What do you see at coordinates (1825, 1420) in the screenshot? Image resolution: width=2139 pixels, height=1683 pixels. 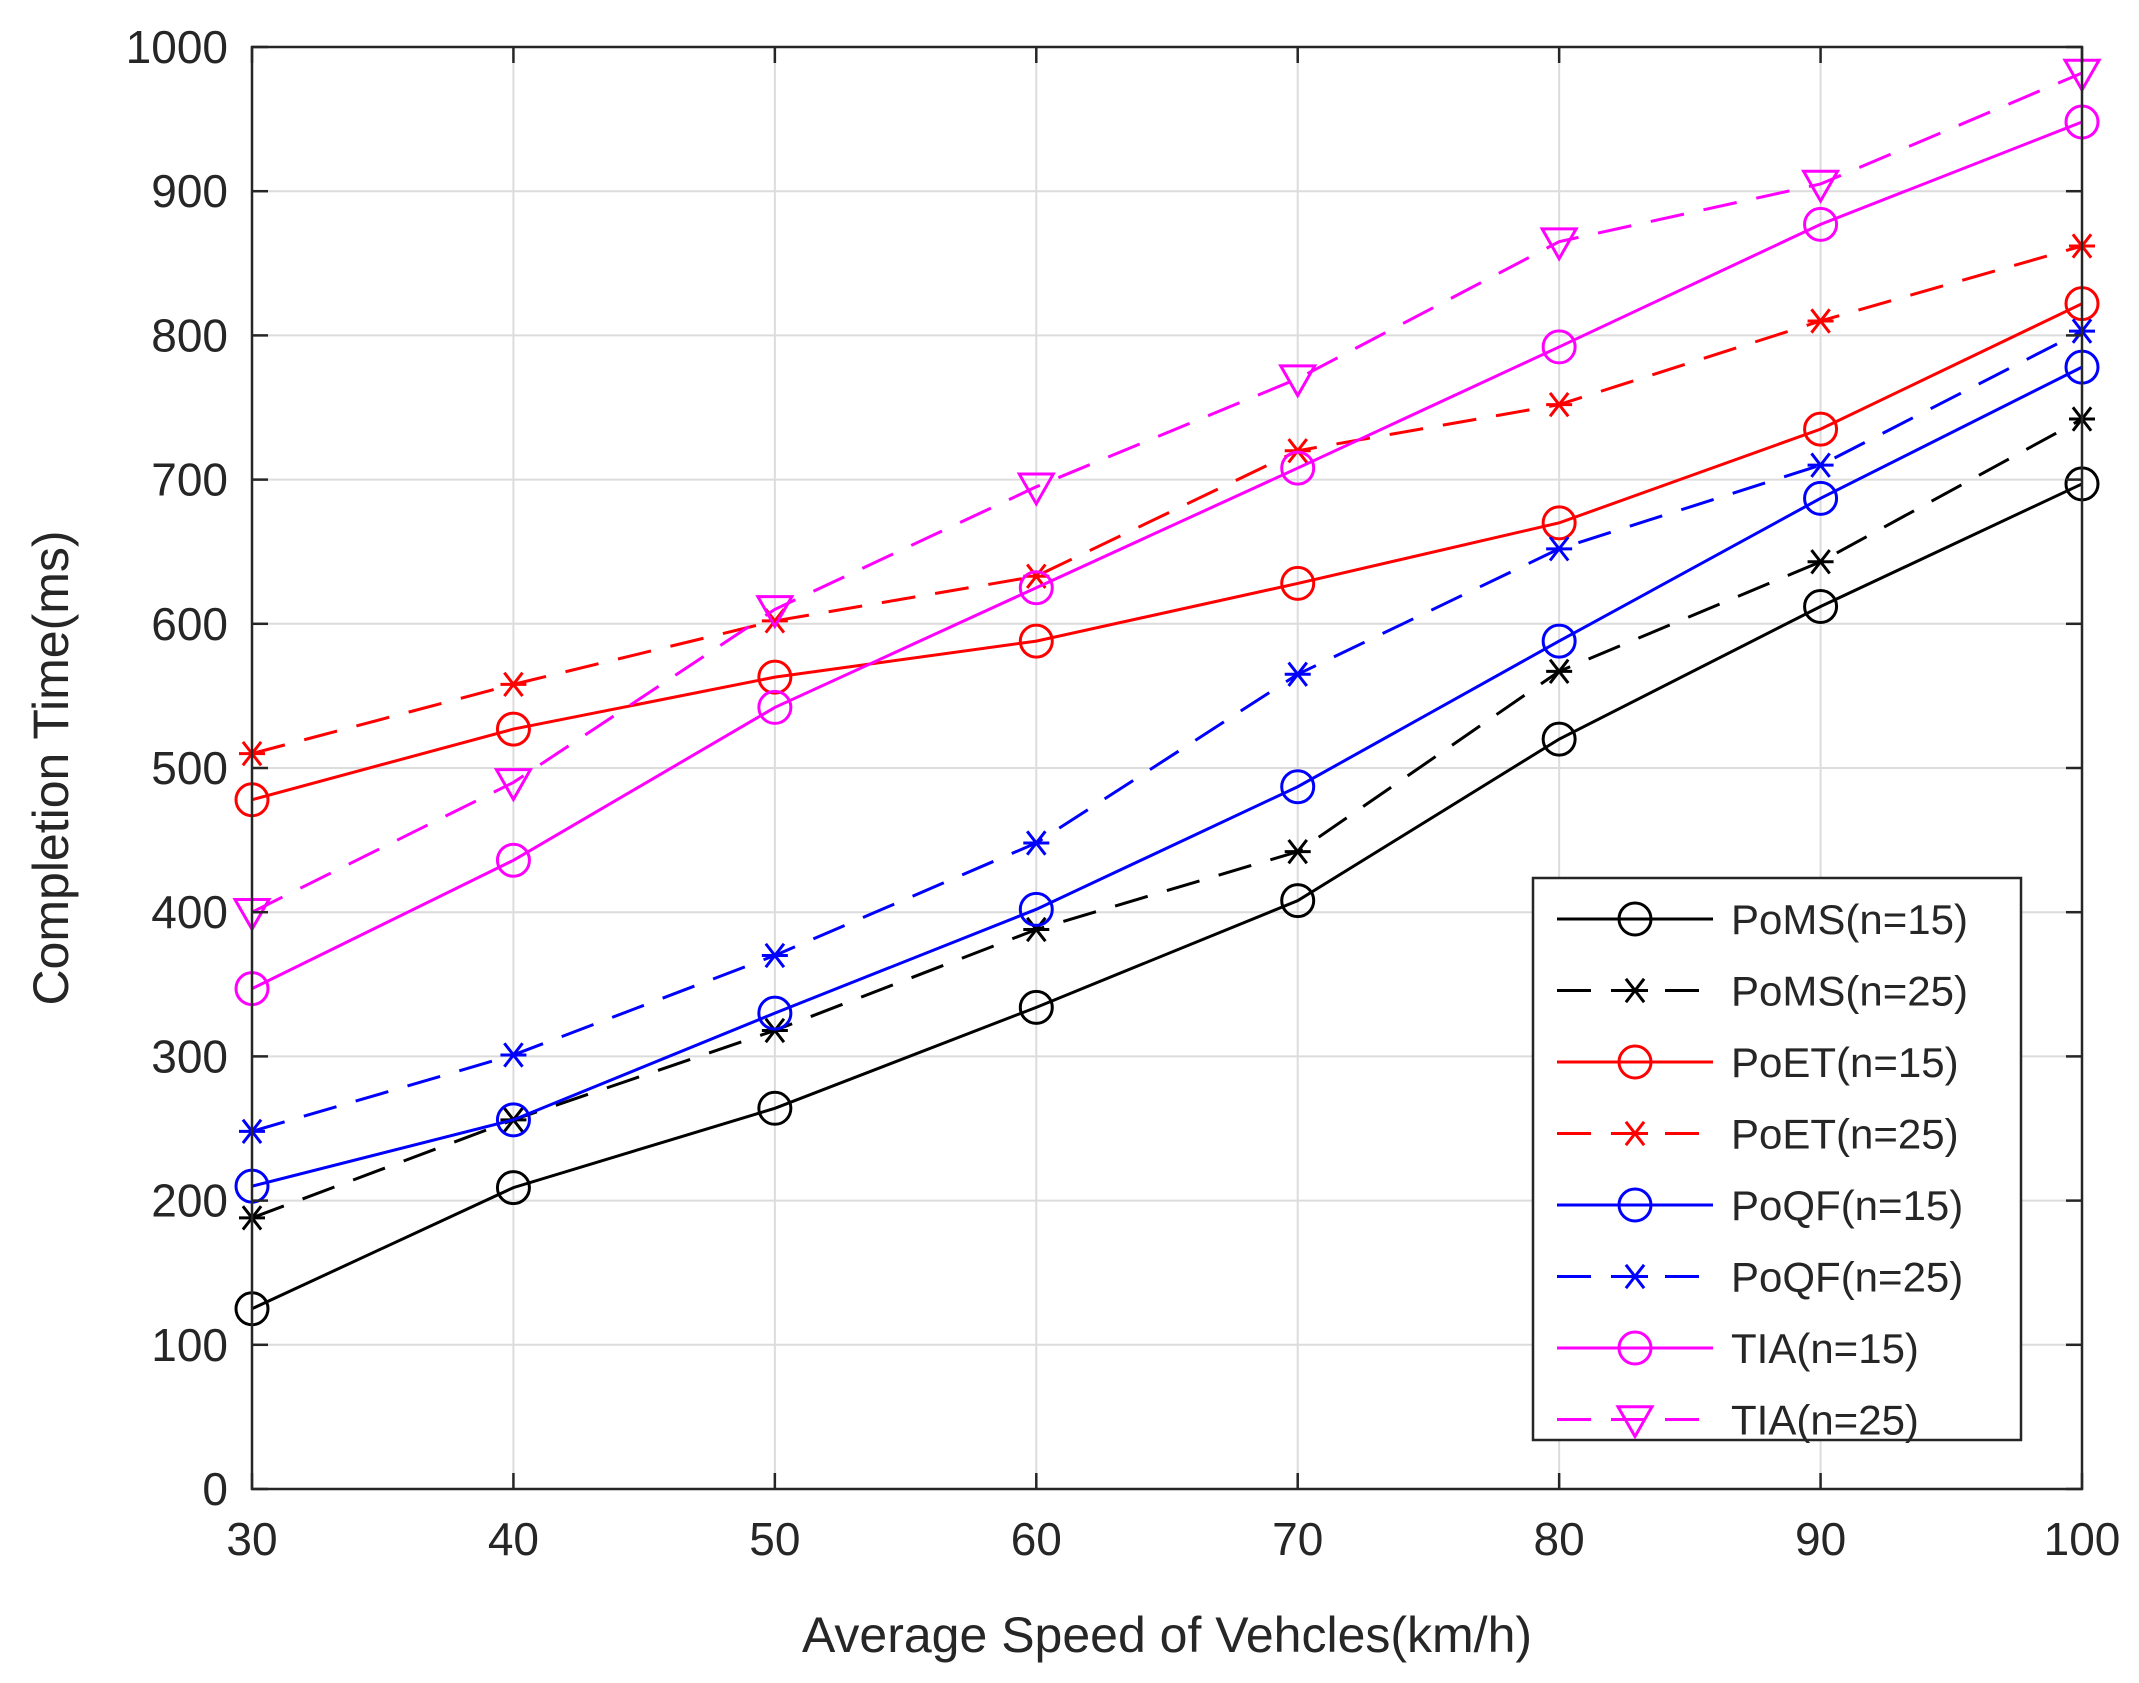 I see `legend-label: TIA(n=25)` at bounding box center [1825, 1420].